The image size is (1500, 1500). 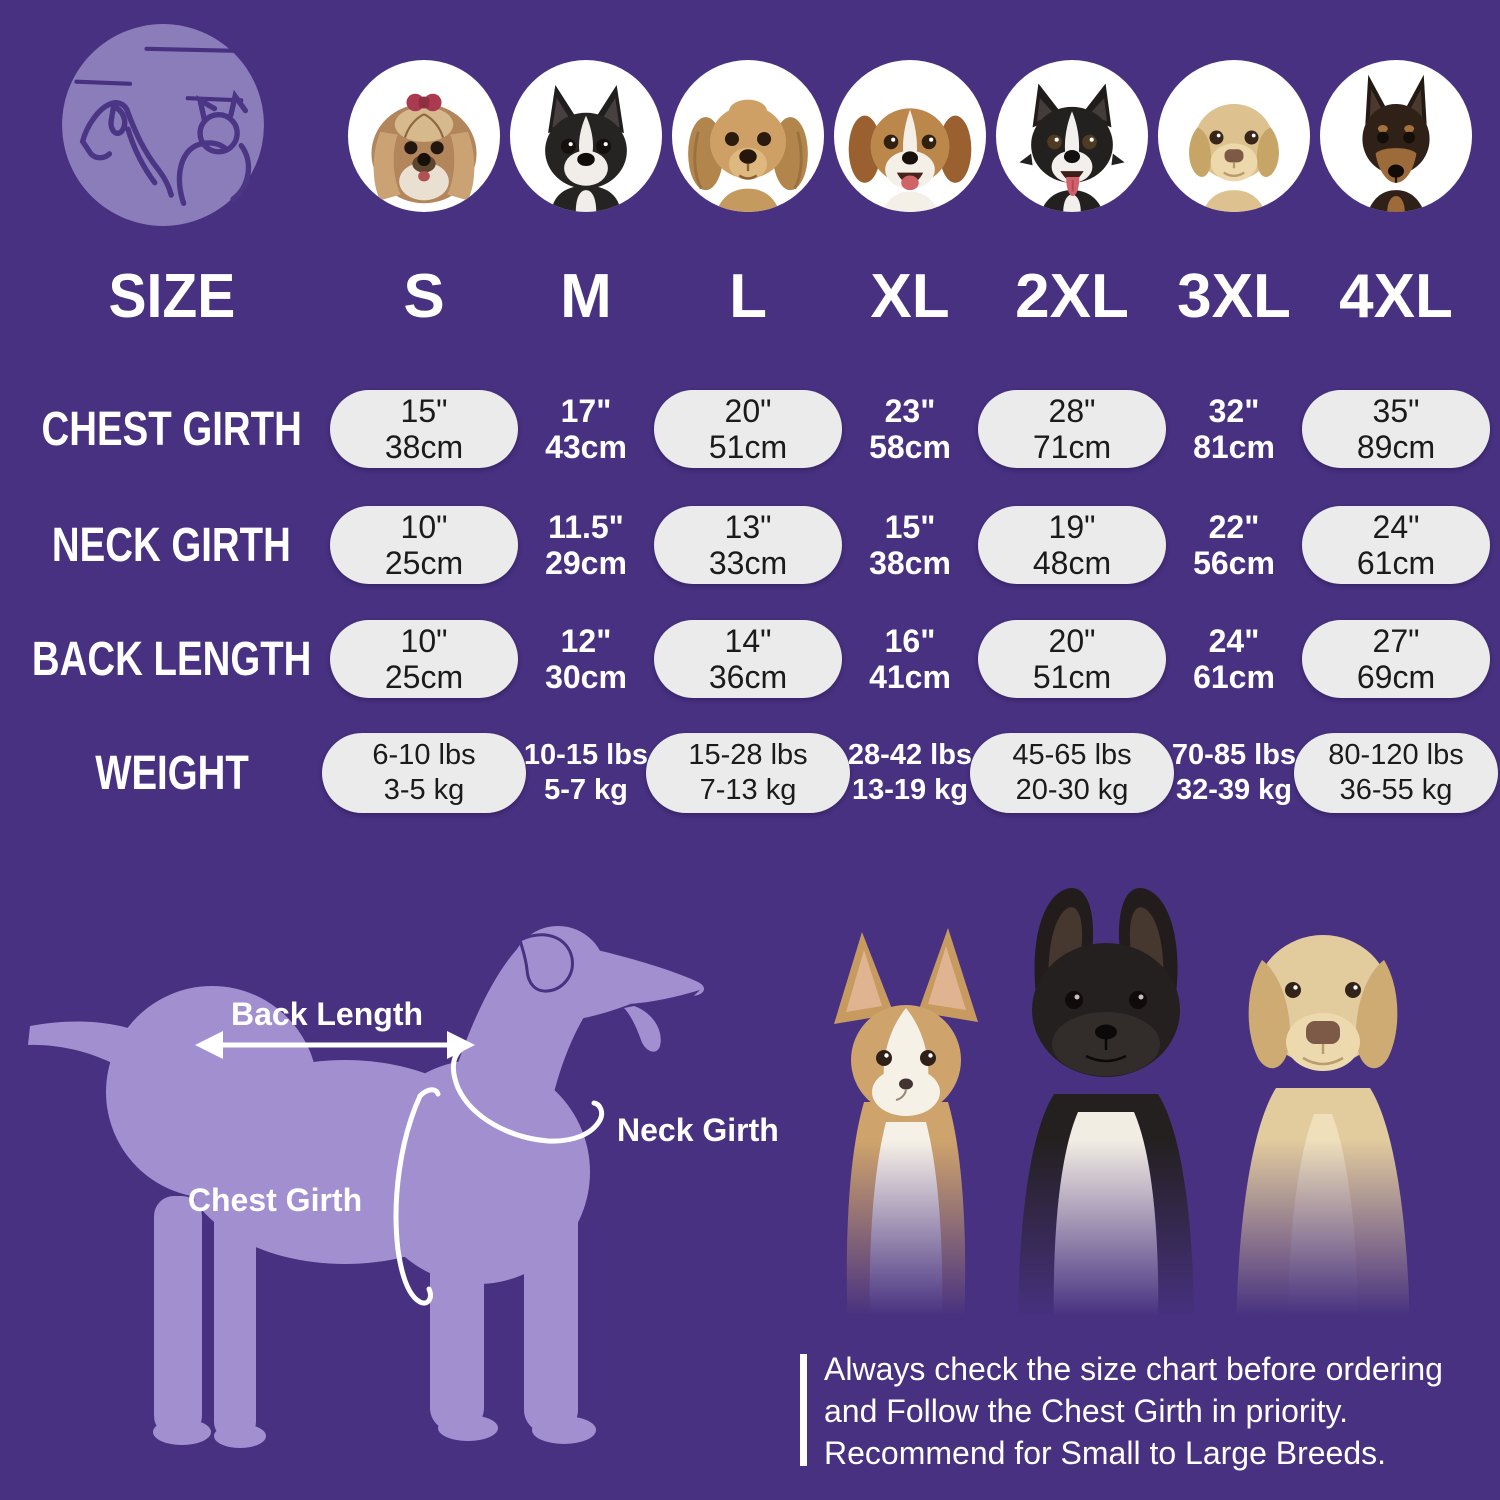 What do you see at coordinates (171, 429) in the screenshot?
I see `row-label-chest-girth: CHEST GIRTH` at bounding box center [171, 429].